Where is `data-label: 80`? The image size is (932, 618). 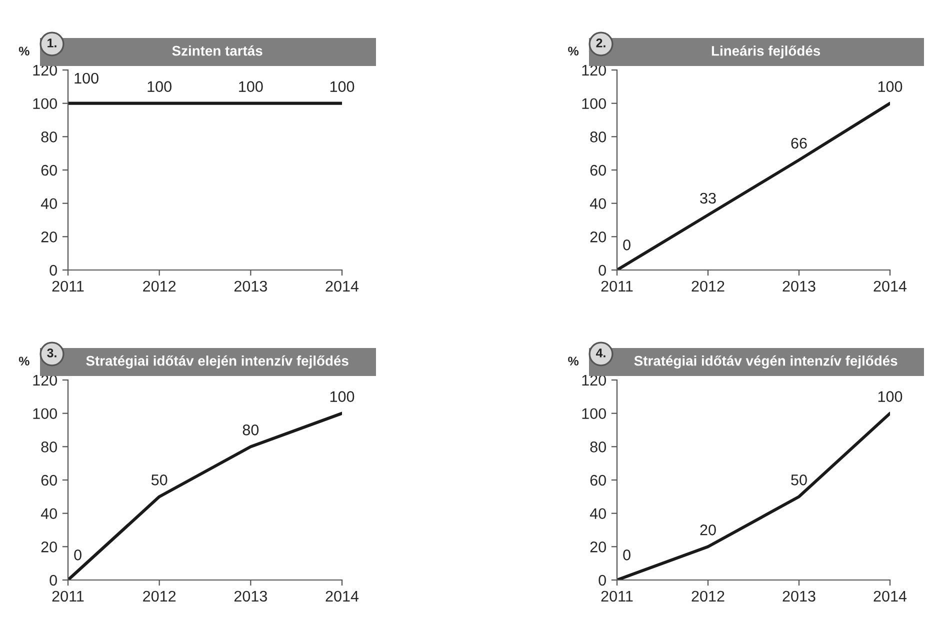 data-label: 80 is located at coordinates (250, 430).